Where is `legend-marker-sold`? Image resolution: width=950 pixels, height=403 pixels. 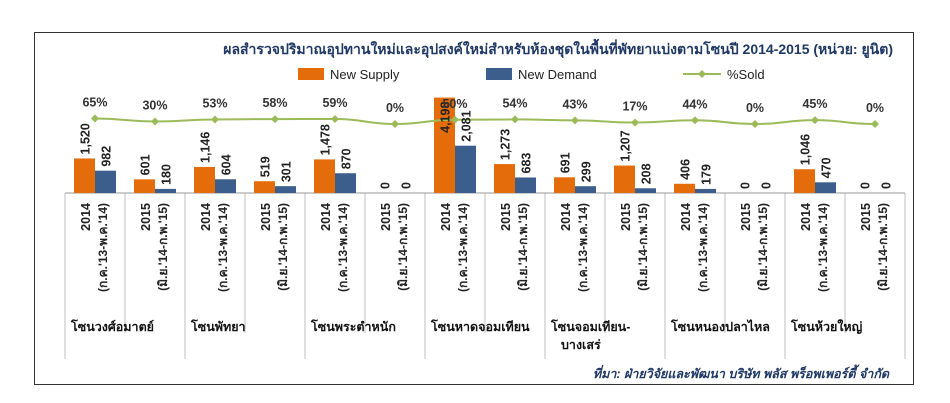
legend-marker-sold is located at coordinates (702, 74).